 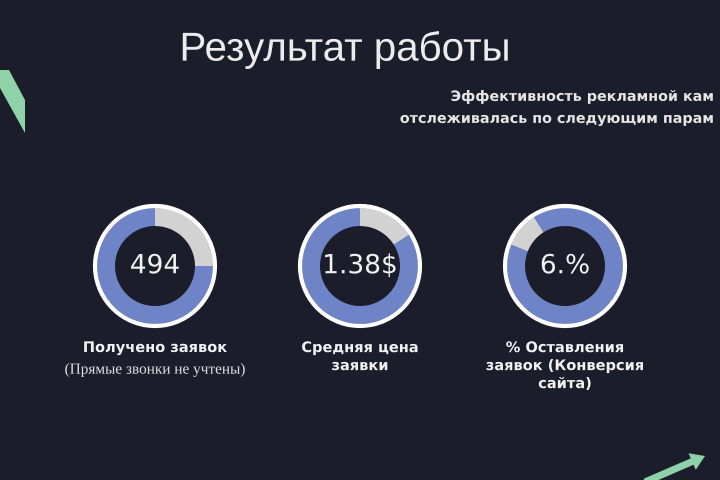 What do you see at coordinates (155, 370) in the screenshot?
I see `text: (Прямые звонки не учтены)` at bounding box center [155, 370].